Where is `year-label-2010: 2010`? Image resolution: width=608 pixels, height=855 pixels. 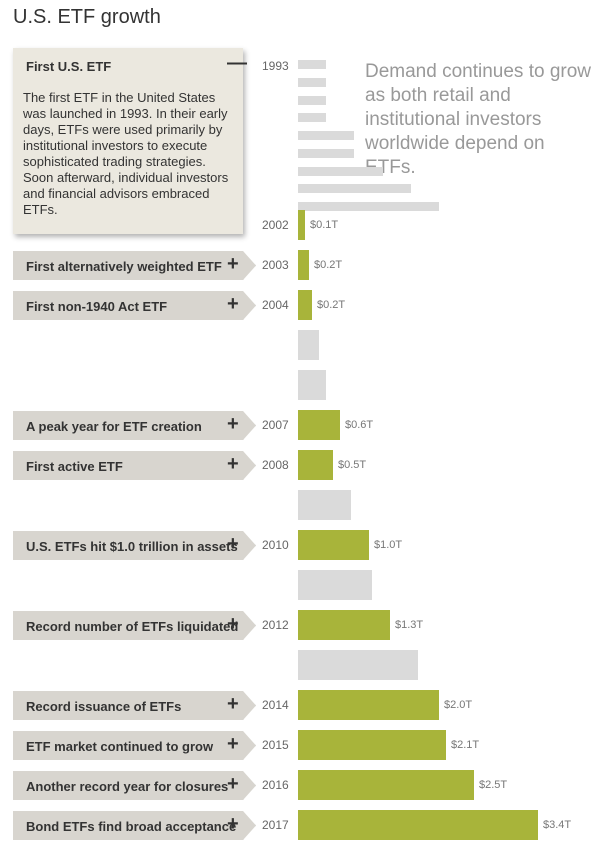
year-label-2010: 2010 is located at coordinates (275, 545).